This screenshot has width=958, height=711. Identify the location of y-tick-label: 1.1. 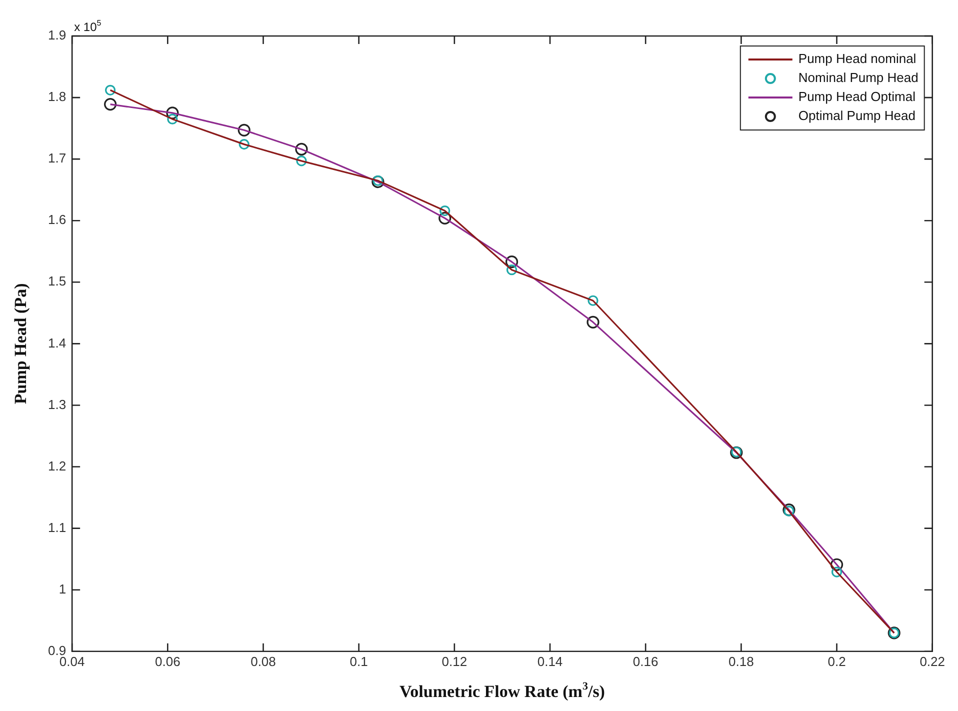
(57, 527).